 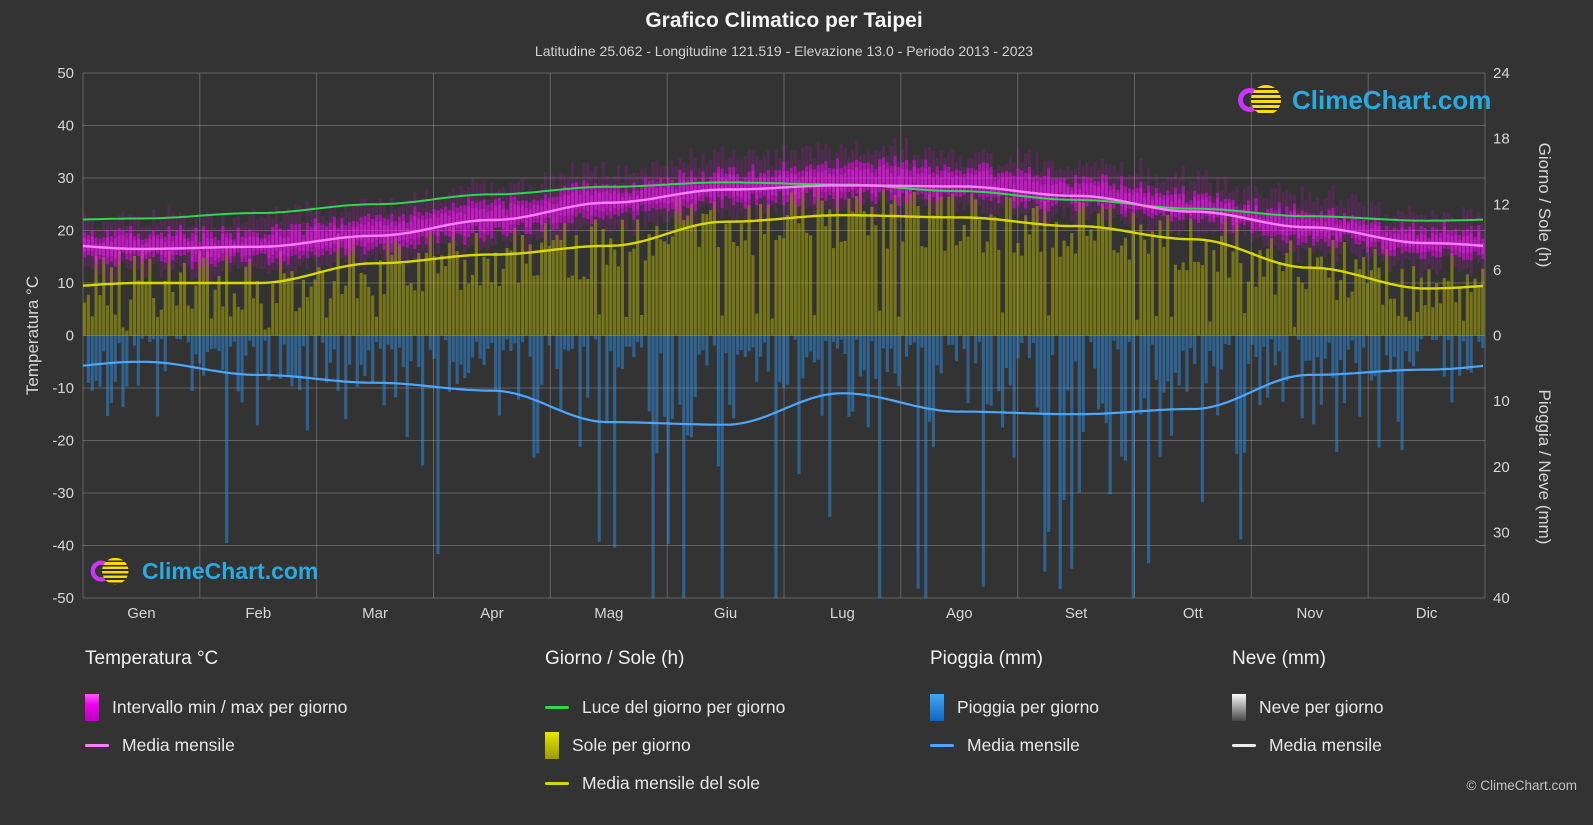 What do you see at coordinates (1501, 401) in the screenshot?
I see `rain-tick: 10` at bounding box center [1501, 401].